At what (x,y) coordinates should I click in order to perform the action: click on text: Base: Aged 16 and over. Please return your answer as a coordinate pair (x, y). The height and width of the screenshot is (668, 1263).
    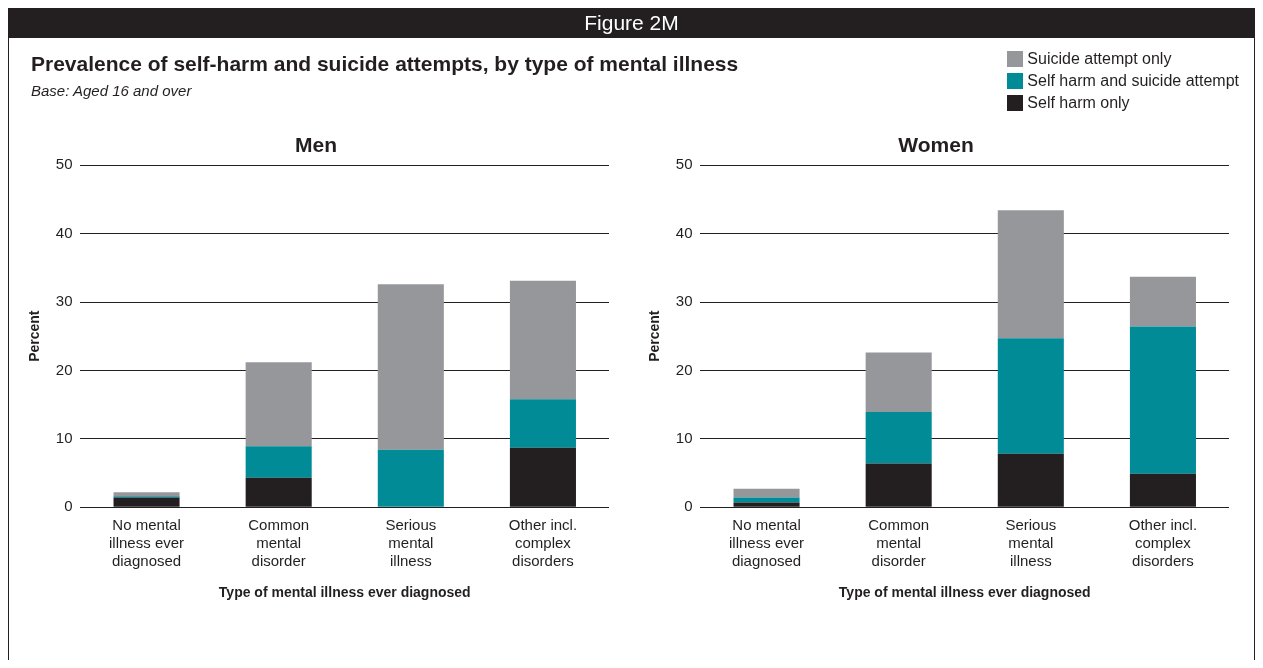
    Looking at the image, I should click on (112, 90).